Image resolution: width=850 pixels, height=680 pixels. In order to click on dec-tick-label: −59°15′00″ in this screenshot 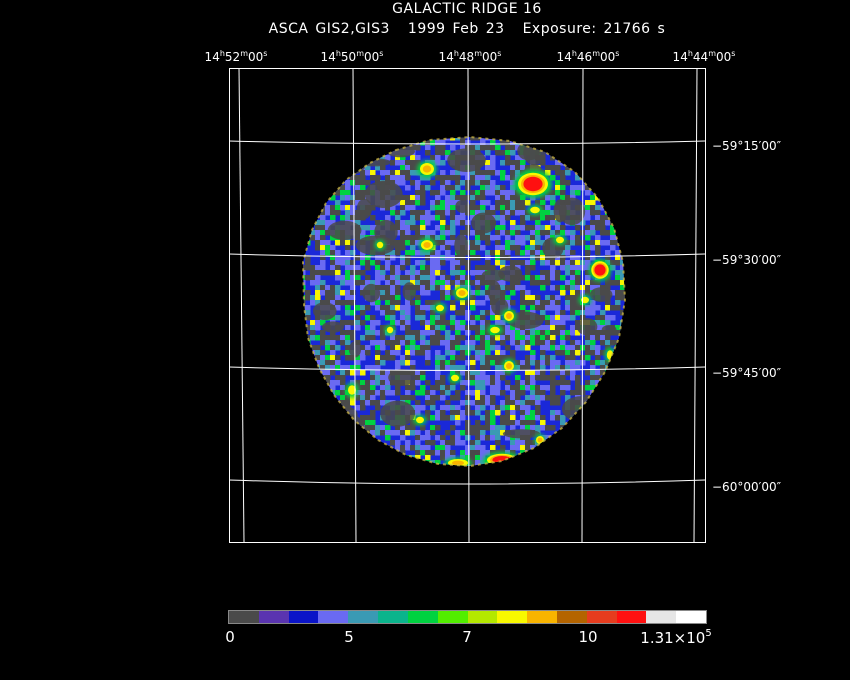, I will do `click(747, 146)`.